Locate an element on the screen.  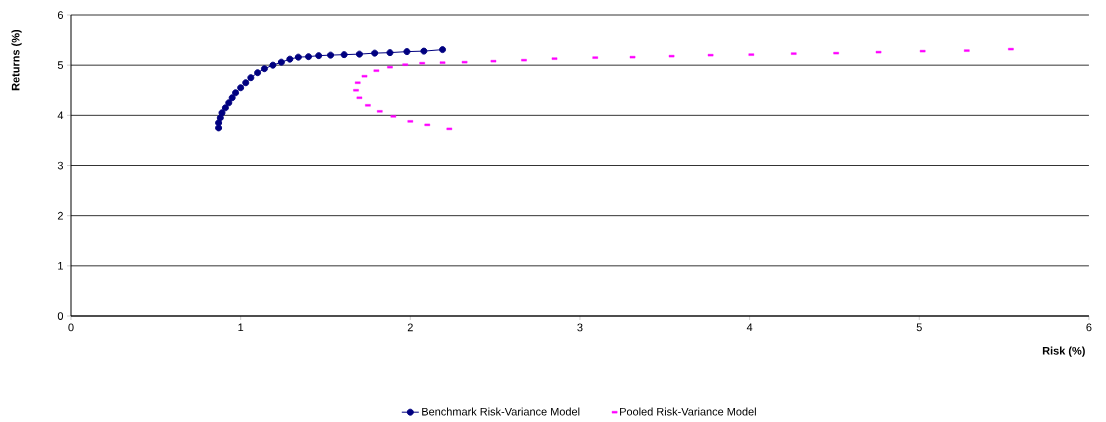
legend-label: Benchmark Risk-Variance Model is located at coordinates (501, 411).